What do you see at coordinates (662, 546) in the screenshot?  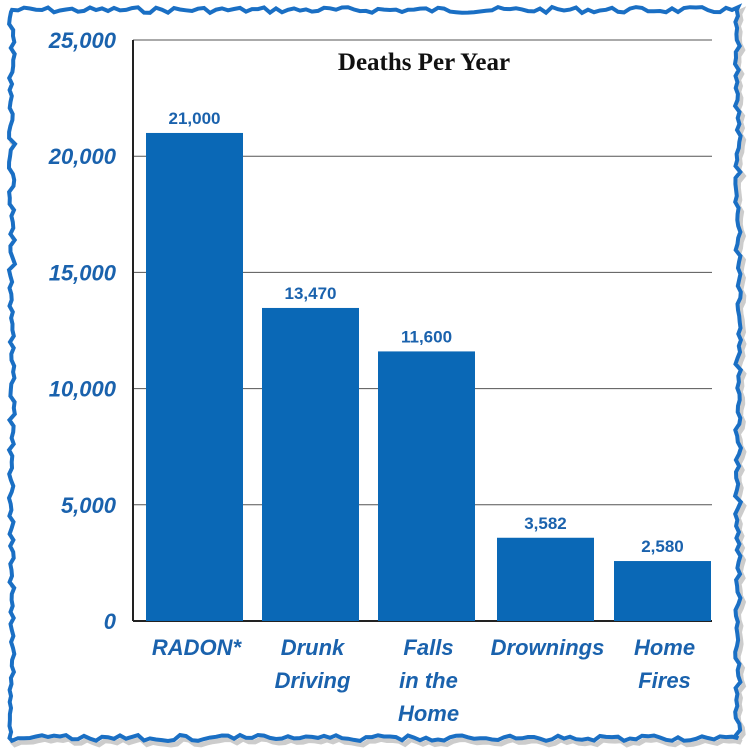 I see `data-label: 2,580` at bounding box center [662, 546].